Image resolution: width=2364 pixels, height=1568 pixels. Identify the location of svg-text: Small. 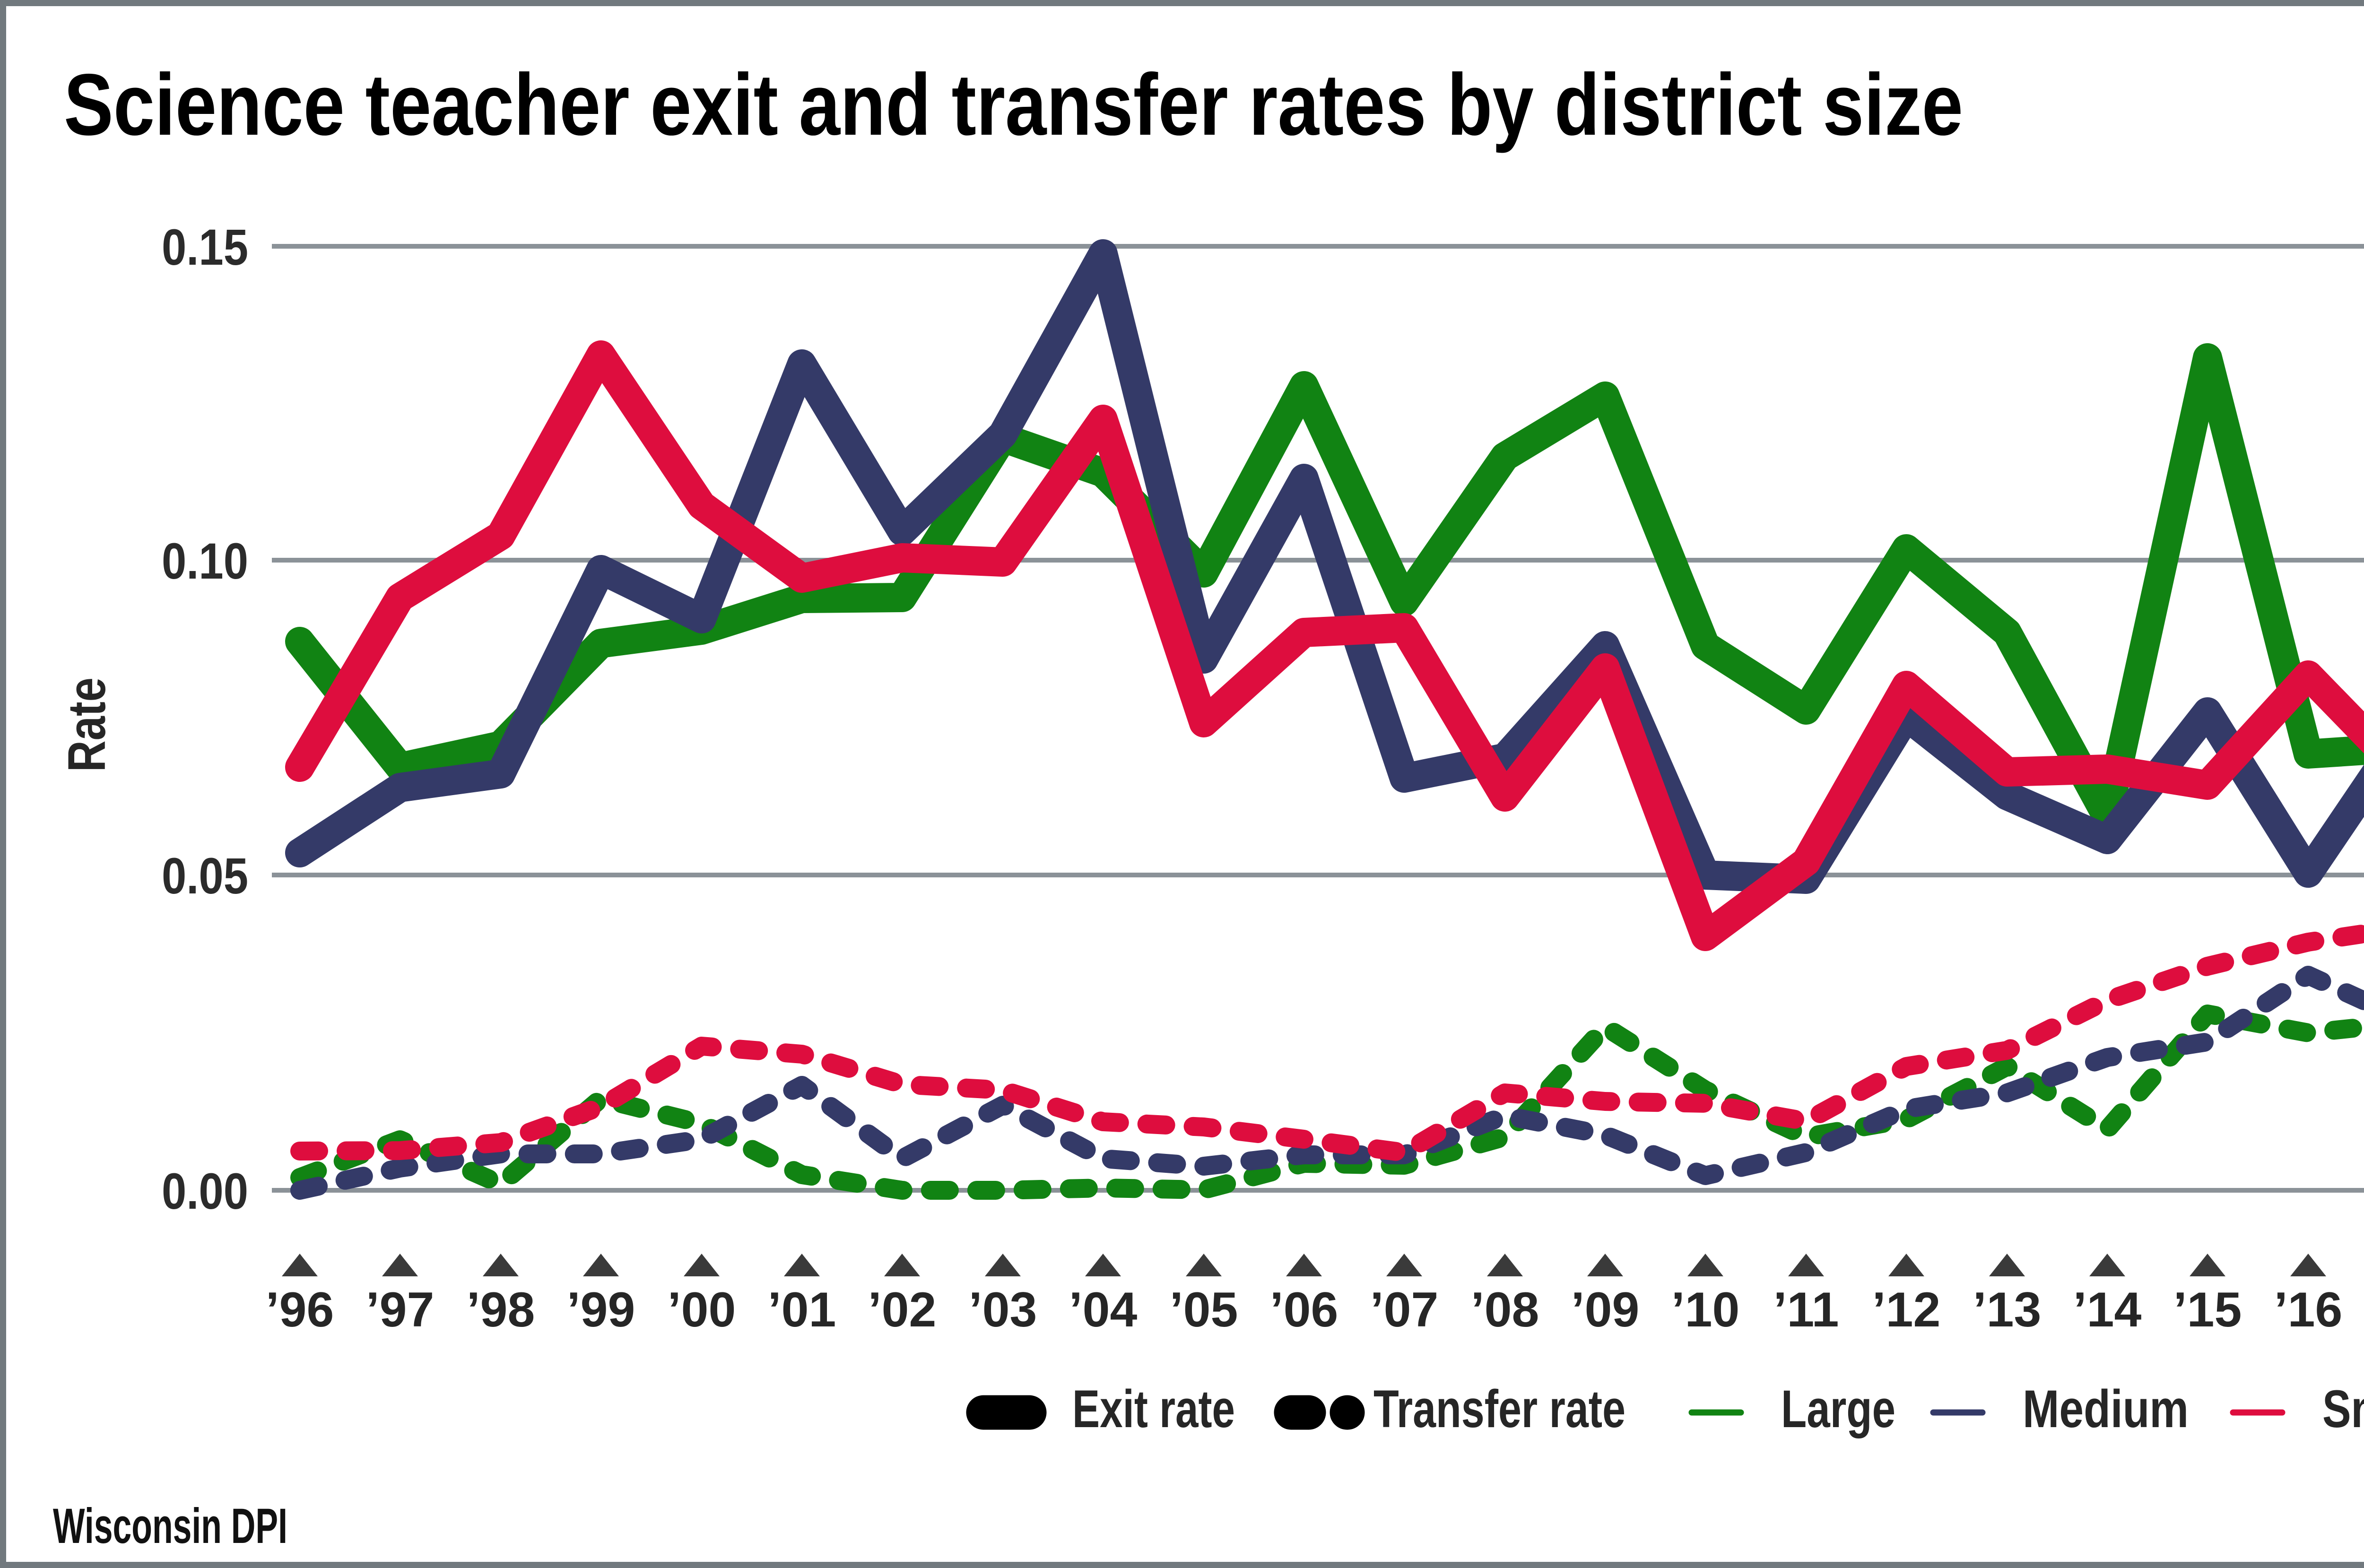
(2343, 1408).